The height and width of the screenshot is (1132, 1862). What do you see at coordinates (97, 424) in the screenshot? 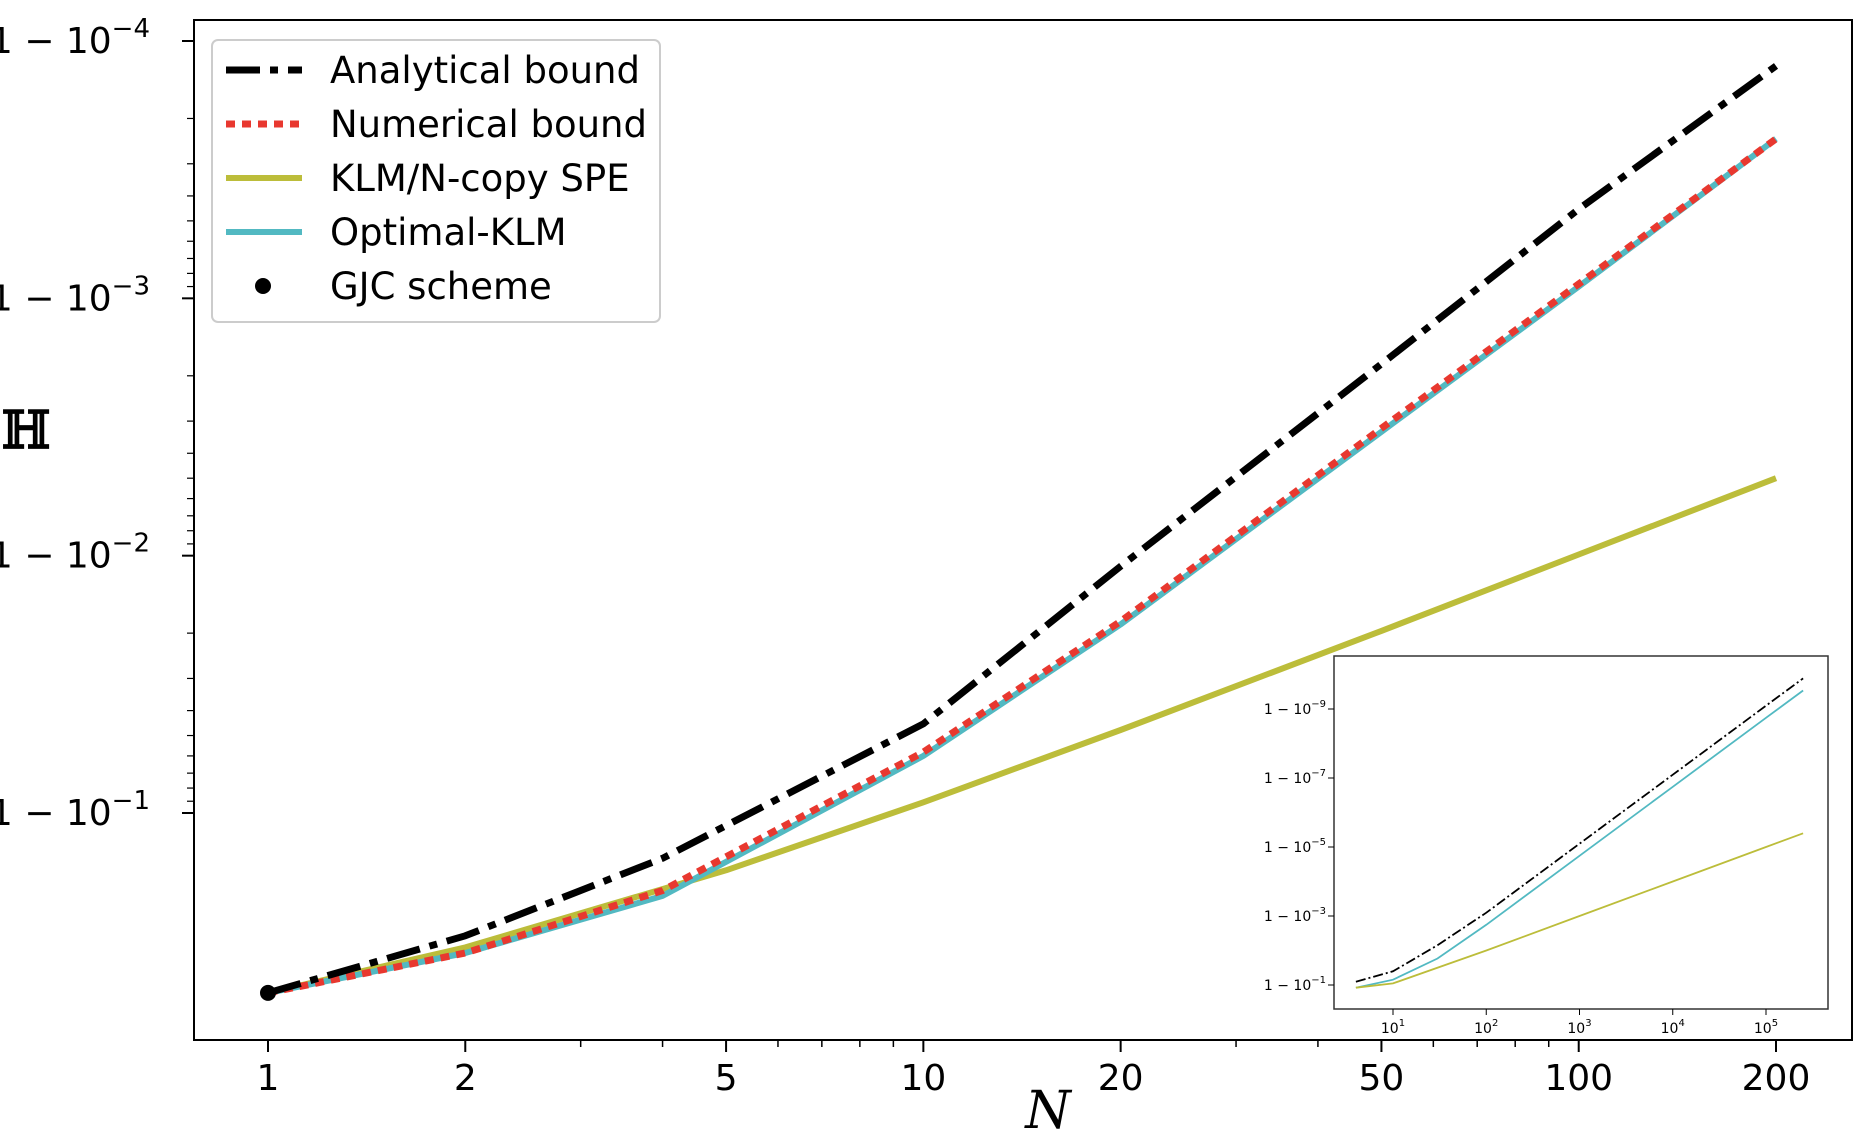
I see `y-axis: 1 − 10−4 1 − 10−3 1 − 10−2 1 − 10−1` at bounding box center [97, 424].